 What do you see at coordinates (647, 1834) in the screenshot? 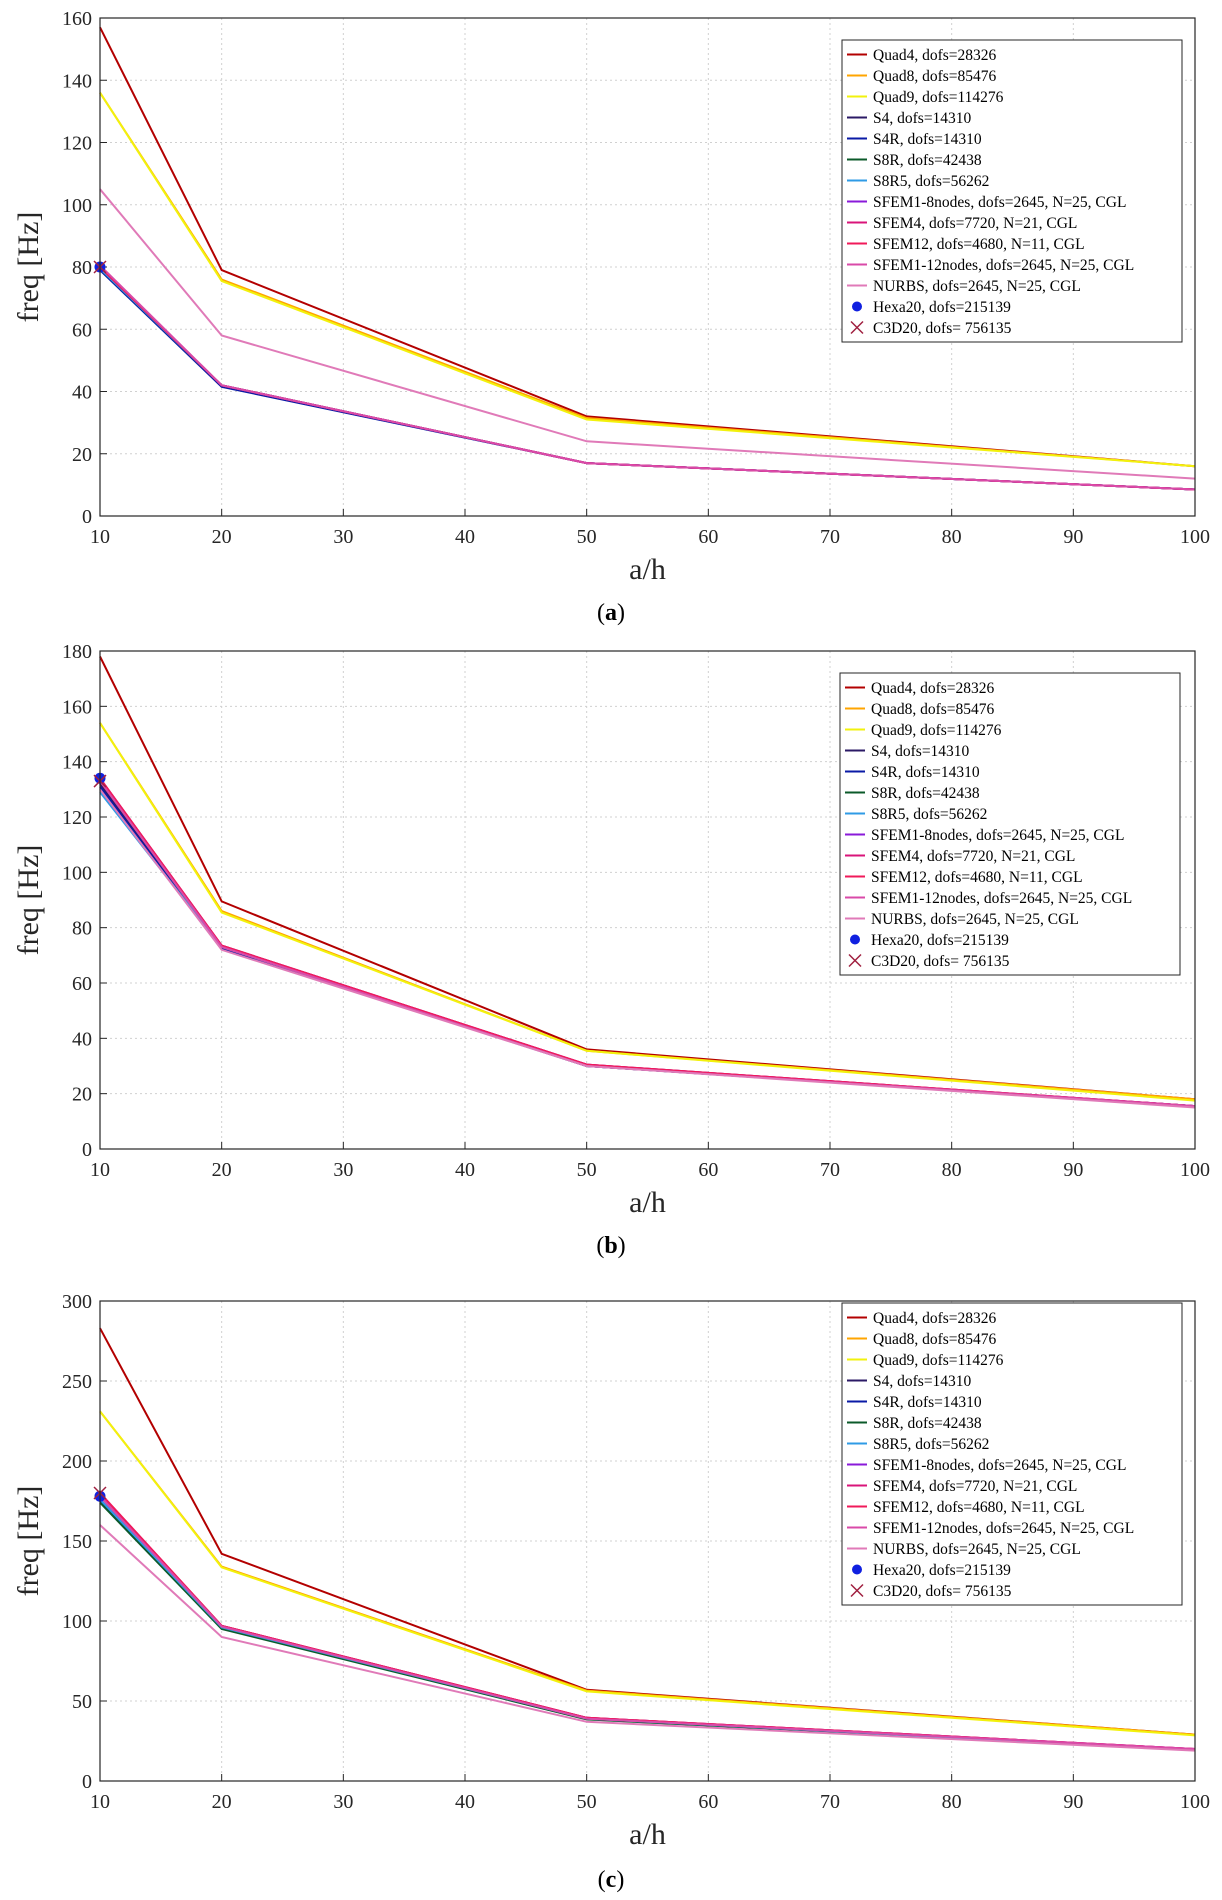
I see `x-axis-label: a/h` at bounding box center [647, 1834].